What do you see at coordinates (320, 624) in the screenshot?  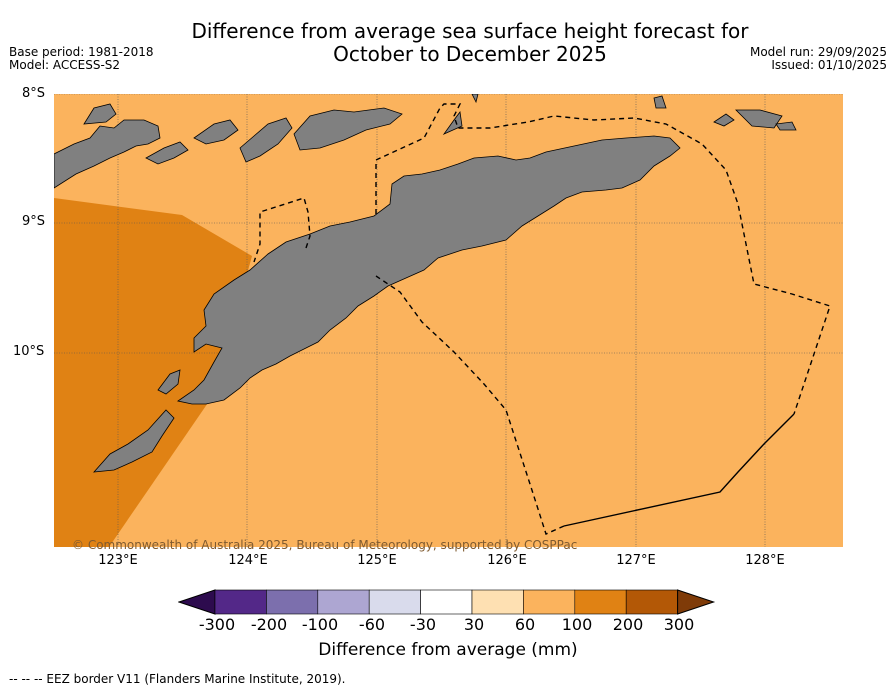 I see `cb-tick-2: -100` at bounding box center [320, 624].